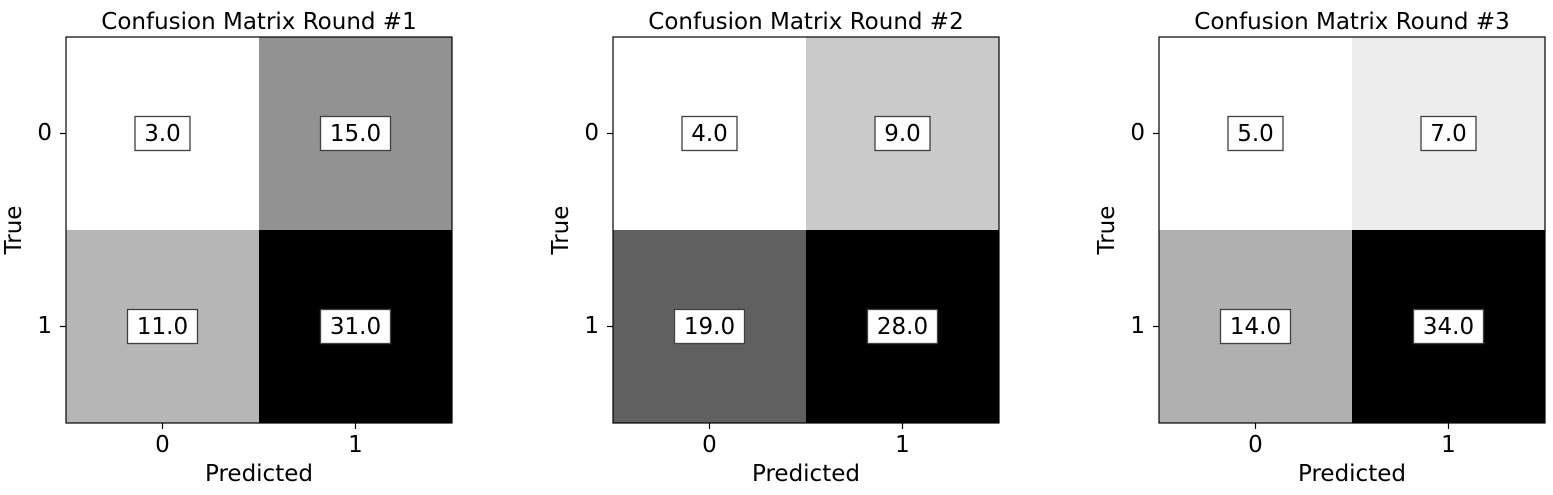 This screenshot has height=495, width=1553. I want to click on value-label: 5.0, so click(1255, 134).